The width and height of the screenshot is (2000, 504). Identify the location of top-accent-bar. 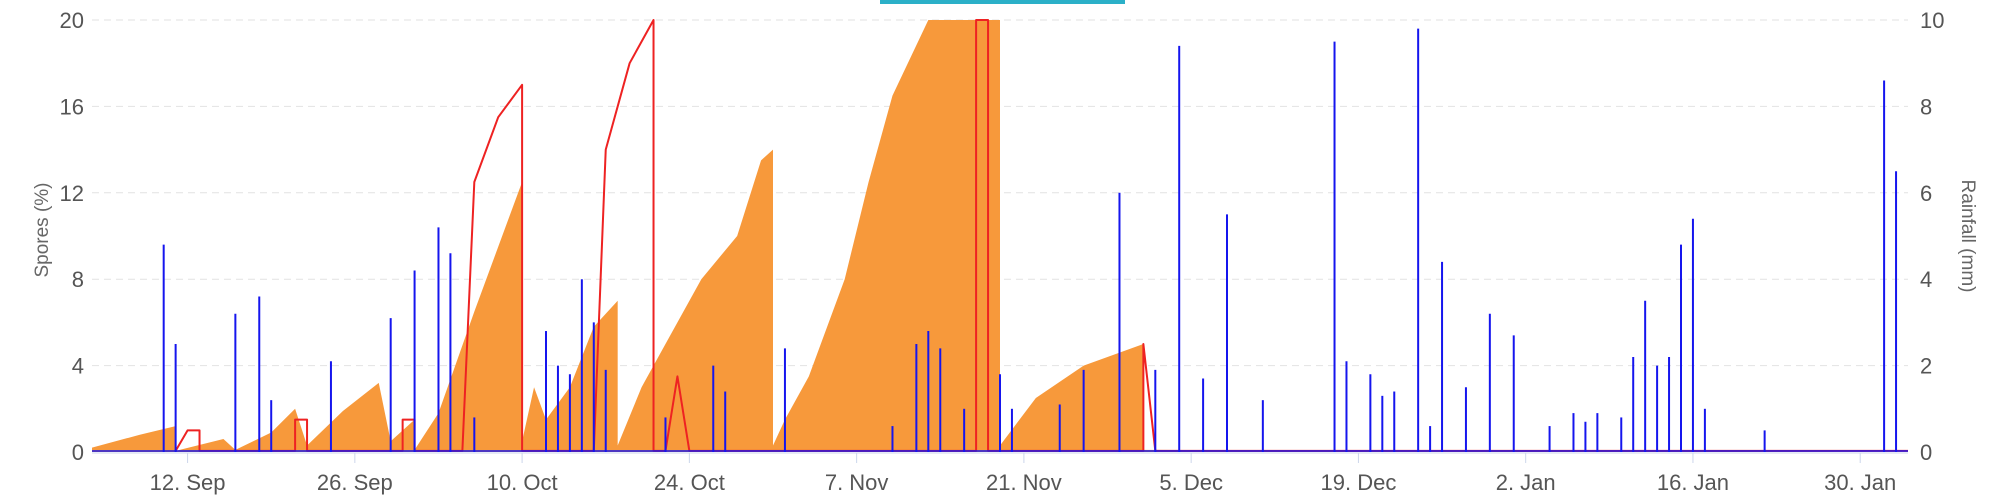
(1002, 2).